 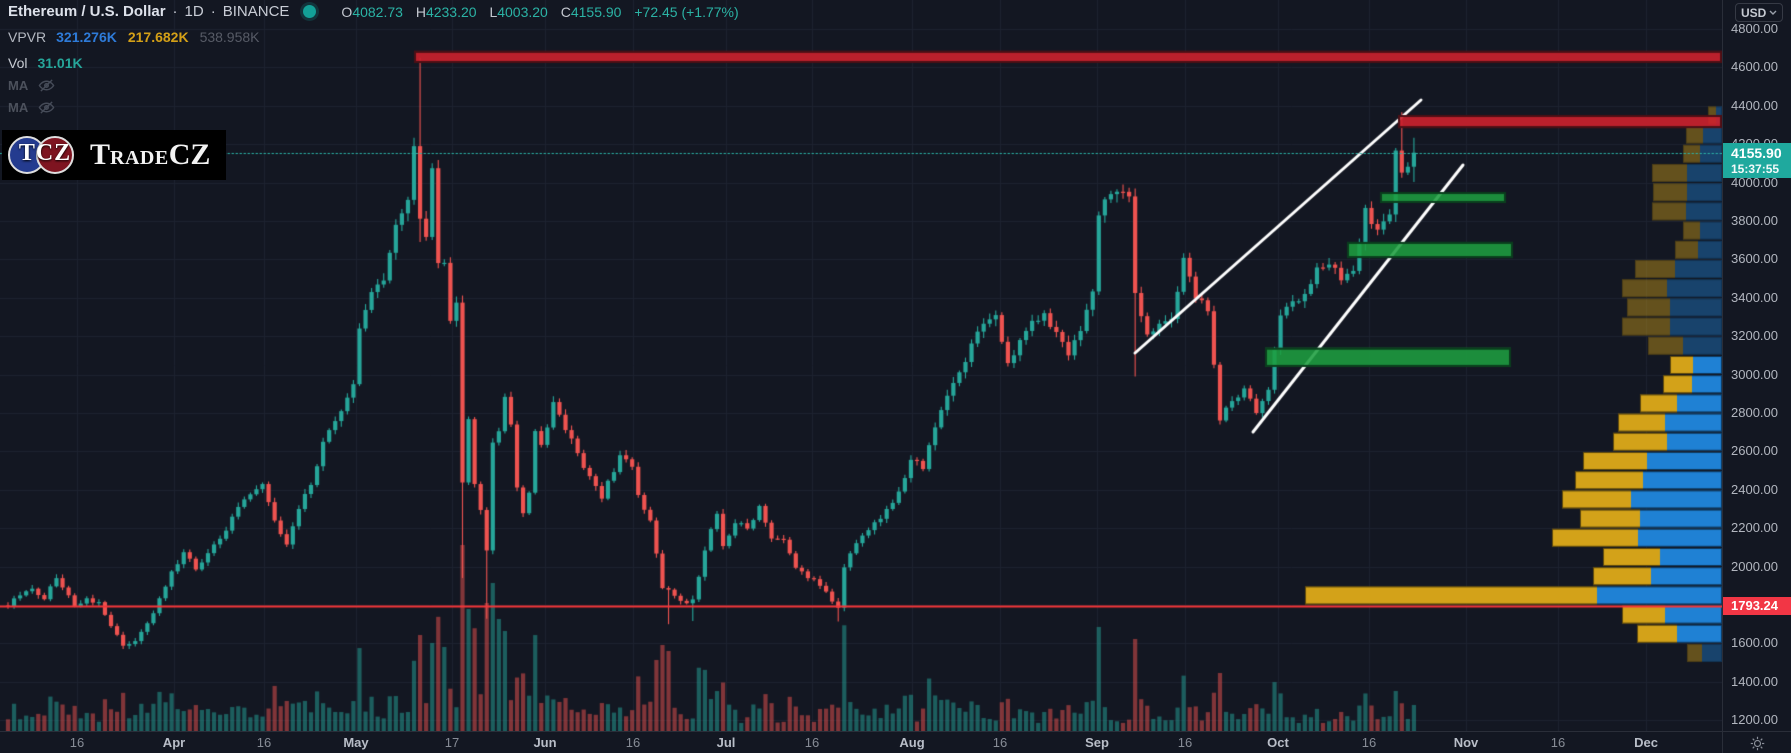 What do you see at coordinates (1754, 606) in the screenshot?
I see `price-level-value: 1793.24` at bounding box center [1754, 606].